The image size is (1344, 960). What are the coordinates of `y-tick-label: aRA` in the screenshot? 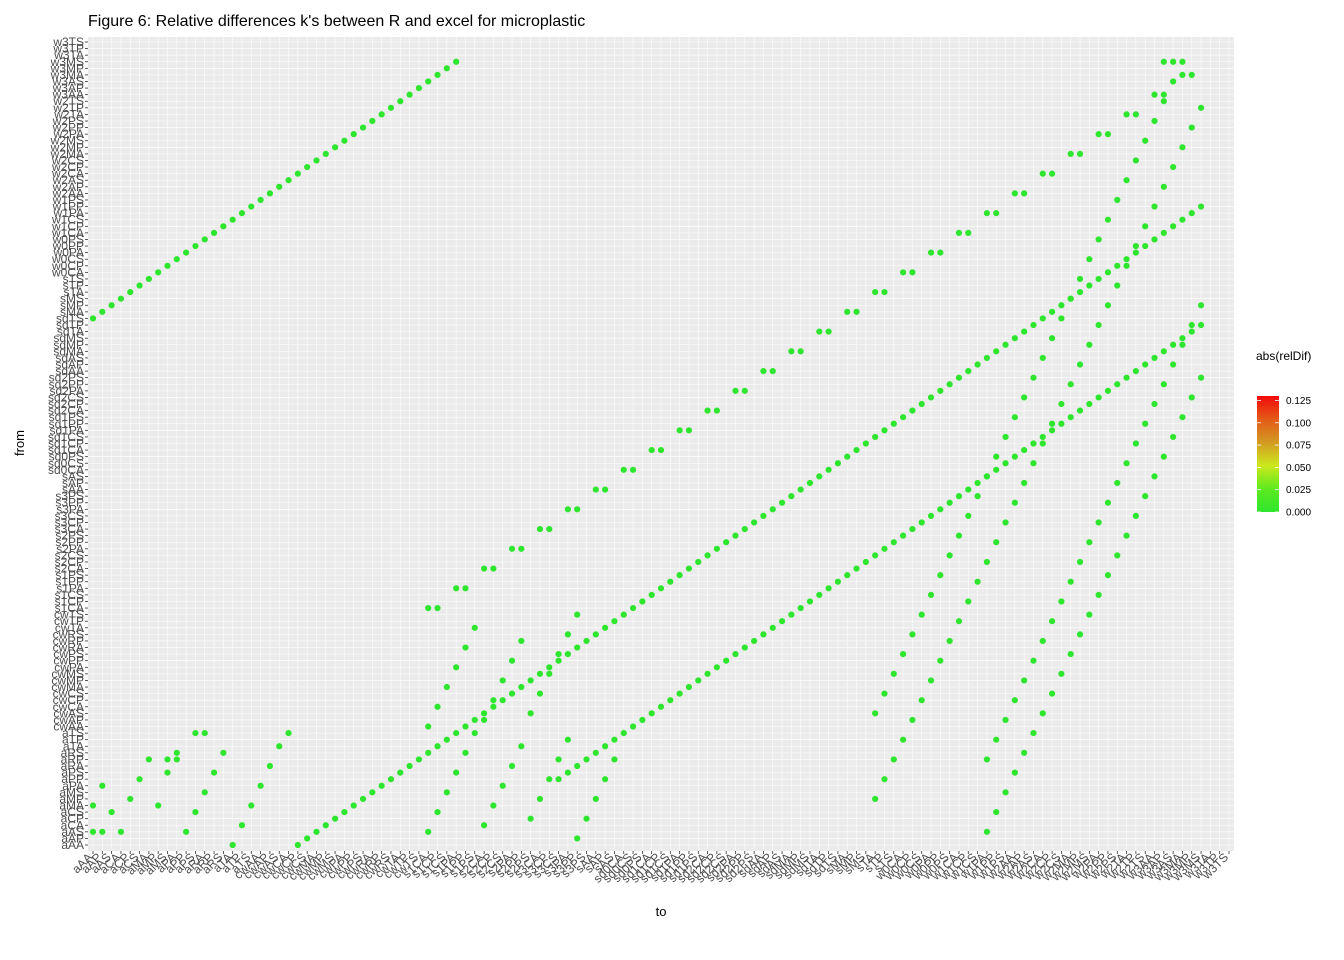 It's located at (72, 766).